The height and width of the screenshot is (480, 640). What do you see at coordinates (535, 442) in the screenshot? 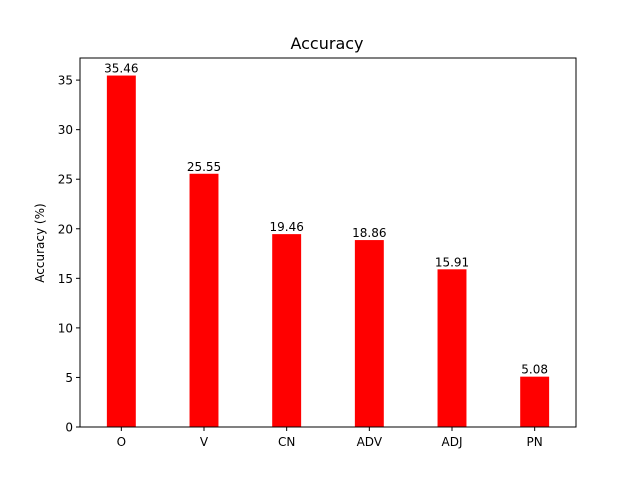
I see `x-tick-label-pn: PN` at bounding box center [535, 442].